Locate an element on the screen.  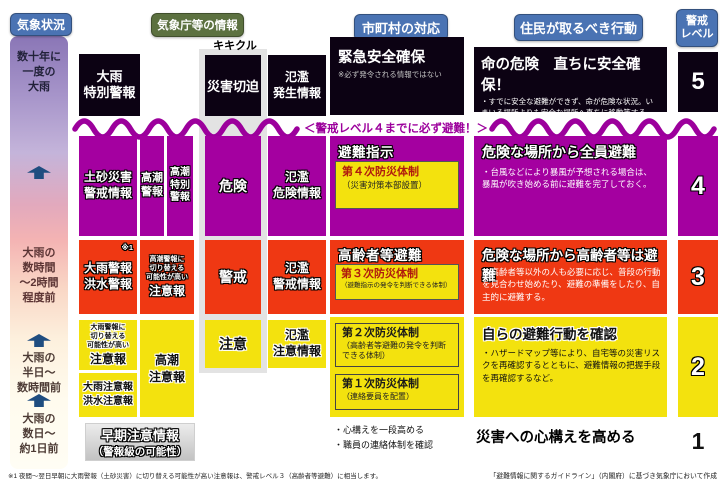
header-residents-label: 住民が取るべき行動 is located at coordinates (578, 28).